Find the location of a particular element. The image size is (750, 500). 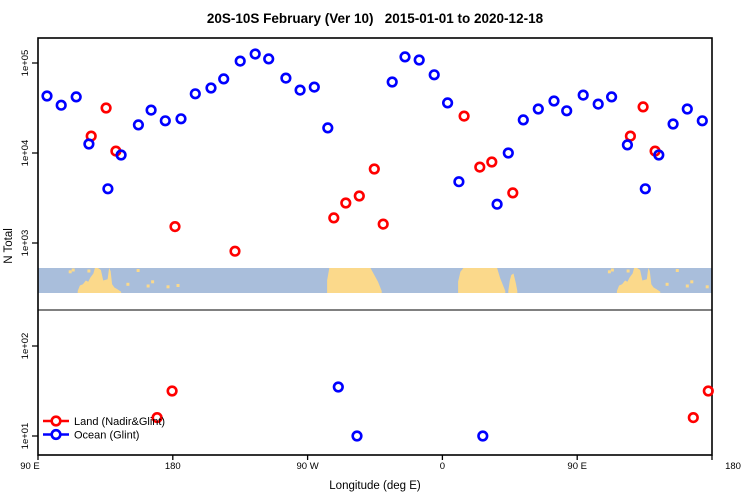

map-land-madagascar is located at coordinates (513, 283).